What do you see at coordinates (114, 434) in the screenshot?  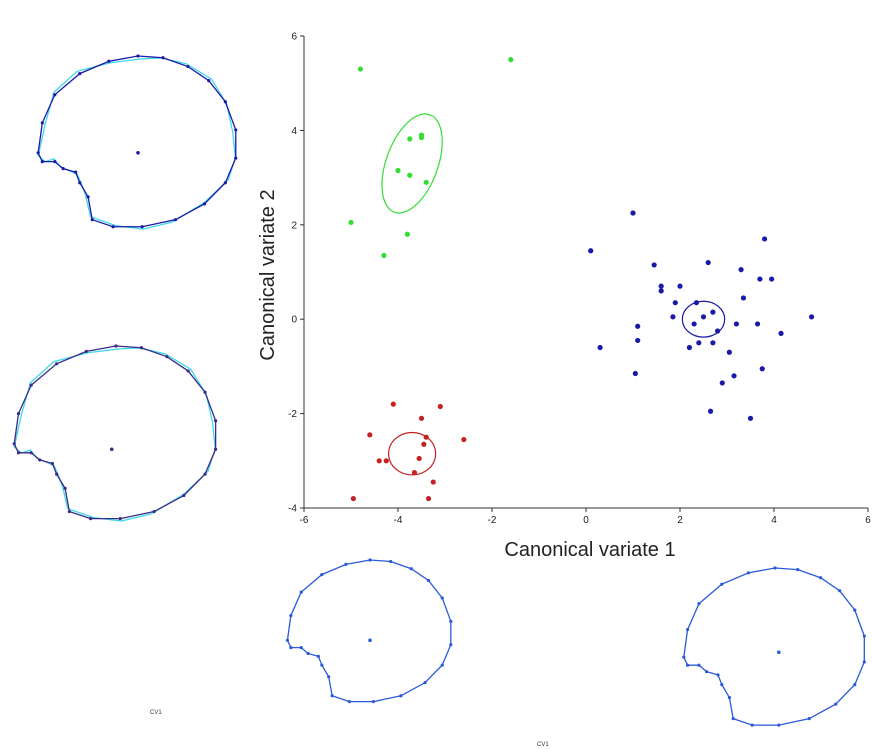 I see `outline-overlay` at bounding box center [114, 434].